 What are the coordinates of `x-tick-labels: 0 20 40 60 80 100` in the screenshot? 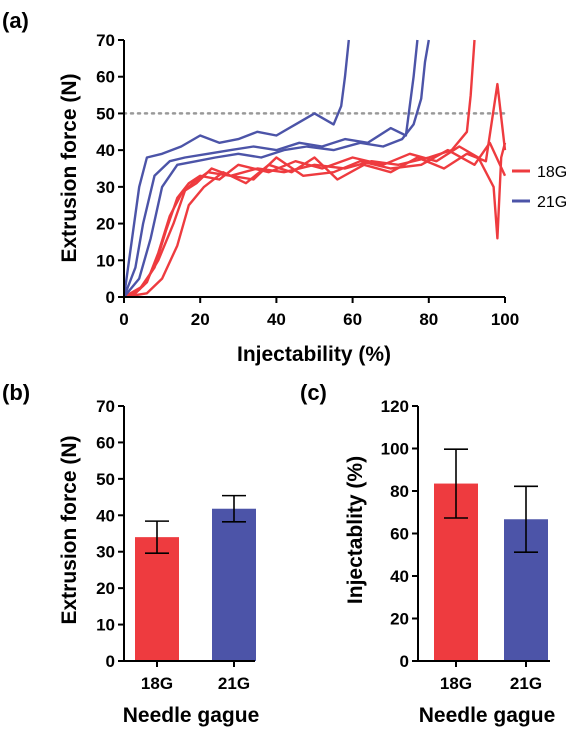 It's located at (319, 313).